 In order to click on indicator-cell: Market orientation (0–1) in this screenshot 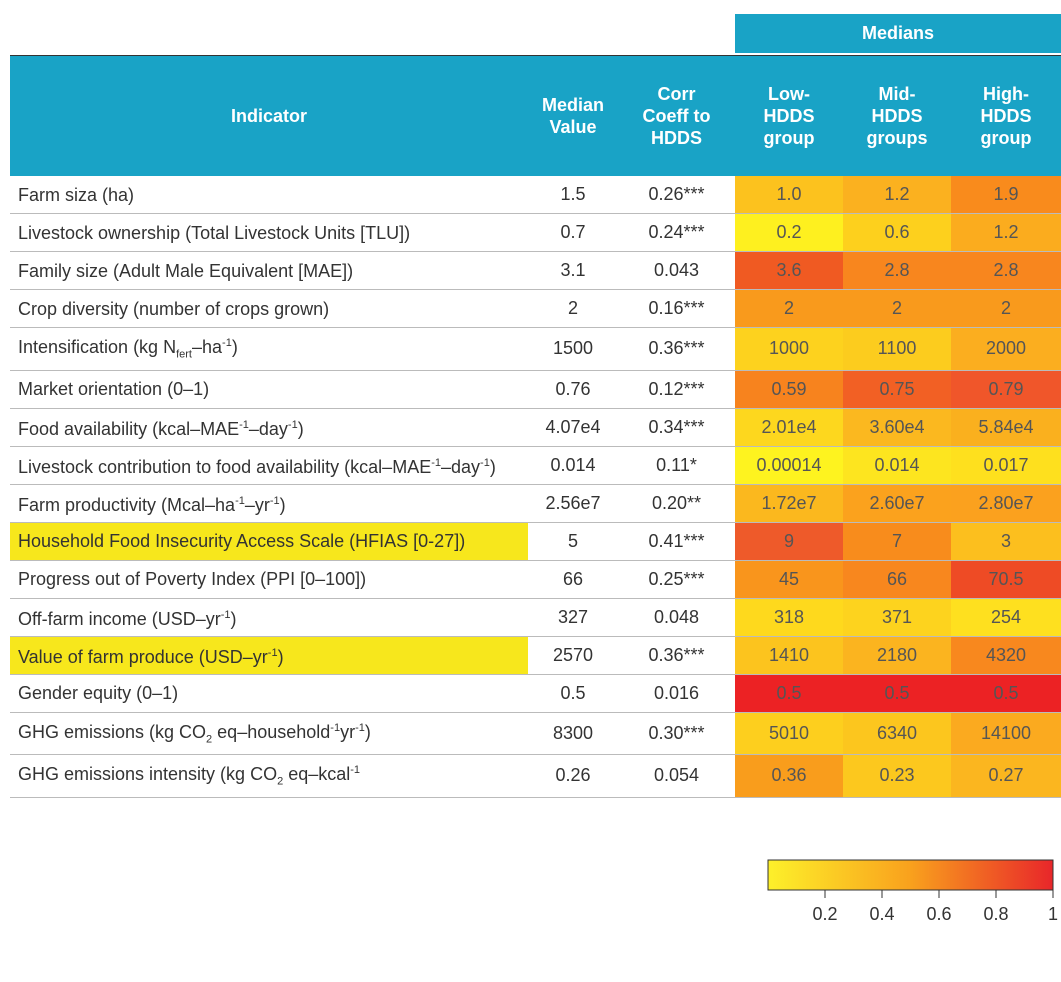, I will do `click(269, 389)`.